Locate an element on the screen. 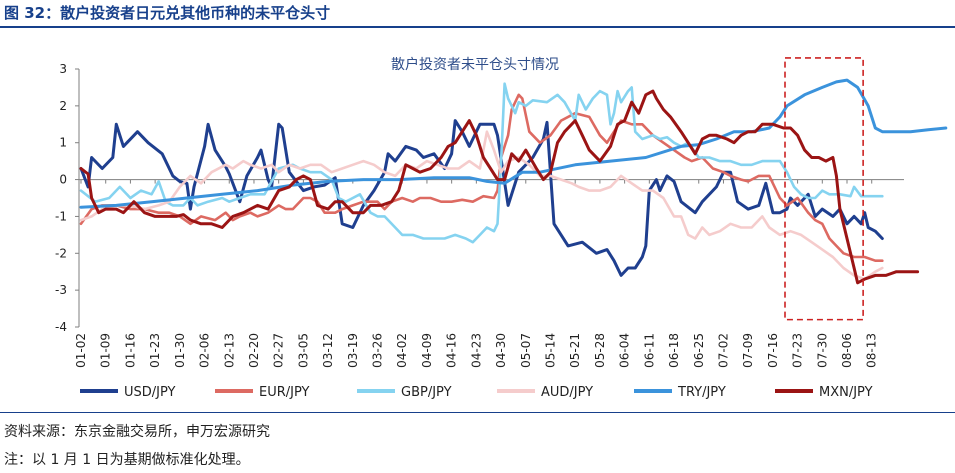 The width and height of the screenshot is (955, 473). source-note: 资料来源：东京金融交易所，申万宏源研究 is located at coordinates (137, 432).